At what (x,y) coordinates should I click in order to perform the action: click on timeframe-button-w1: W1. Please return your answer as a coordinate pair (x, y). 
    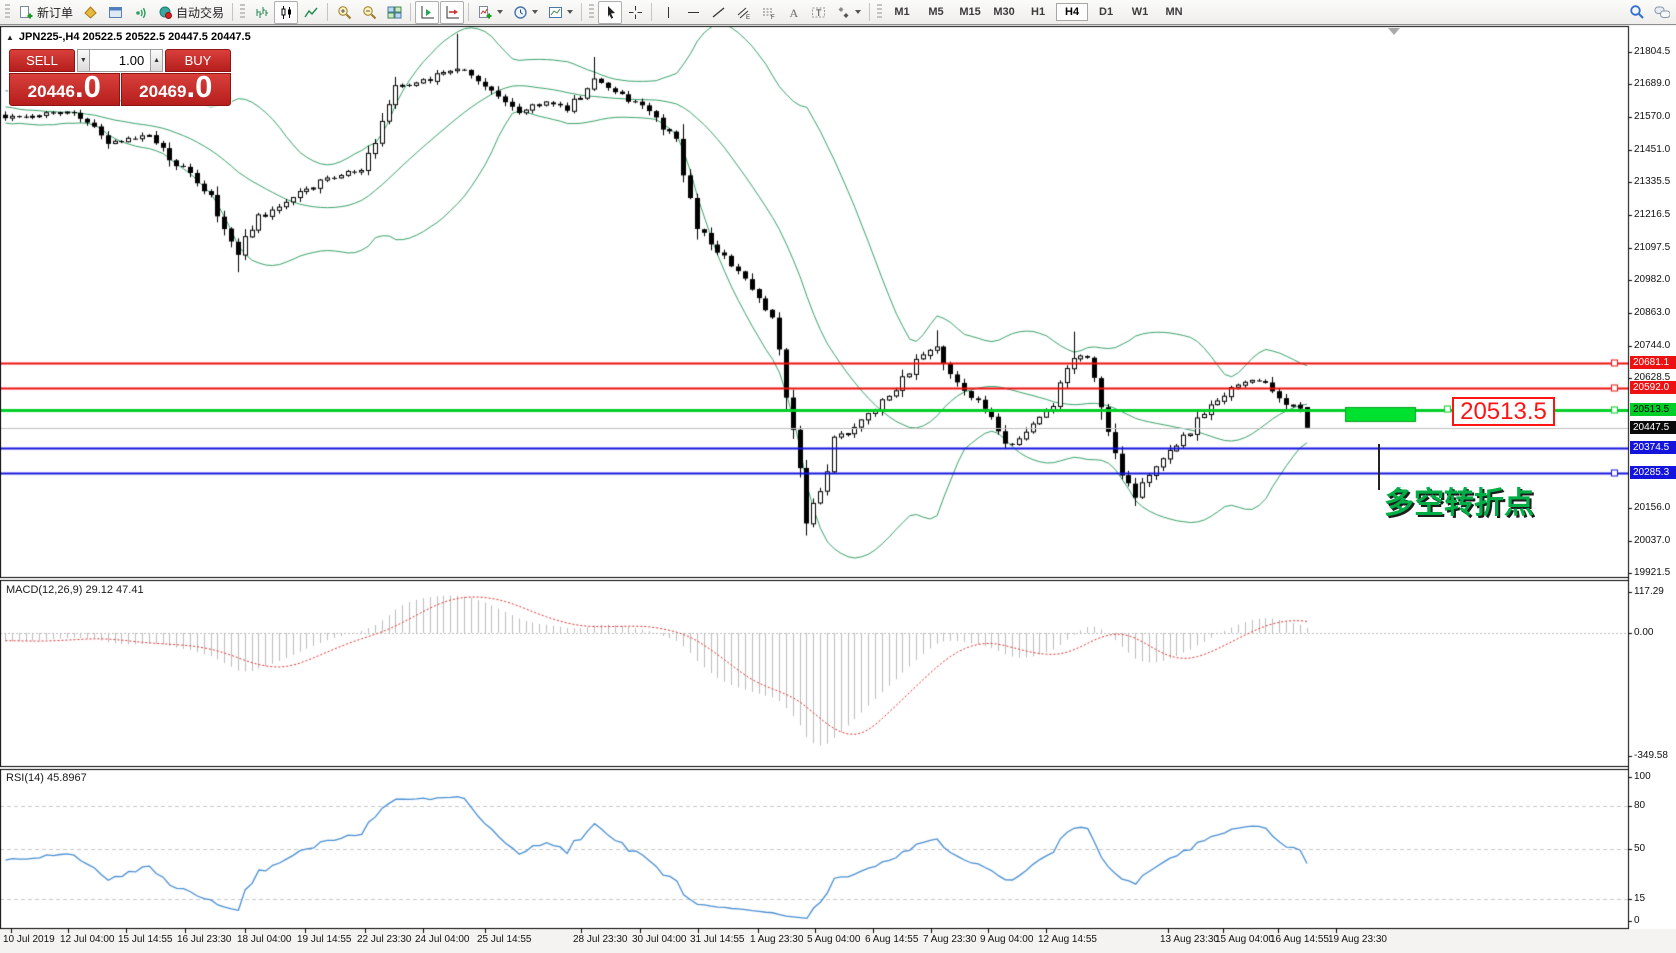
    Looking at the image, I should click on (1140, 12).